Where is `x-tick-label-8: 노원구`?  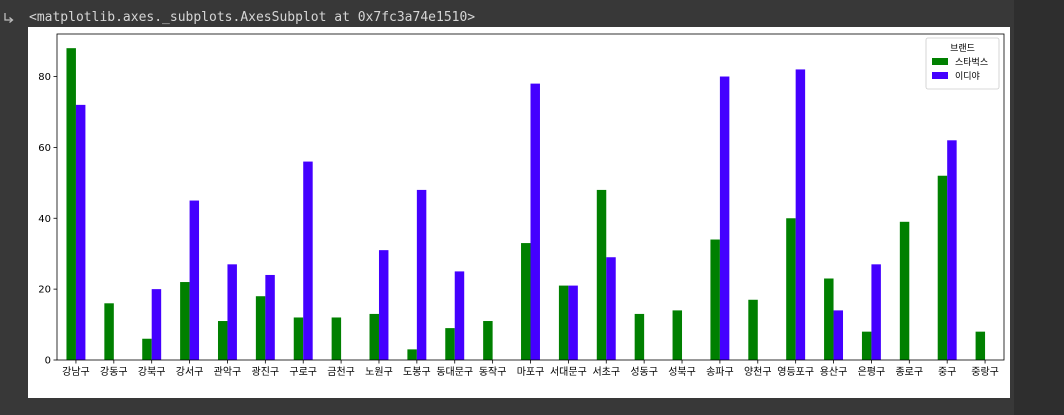
x-tick-label-8: 노원구 is located at coordinates (379, 372).